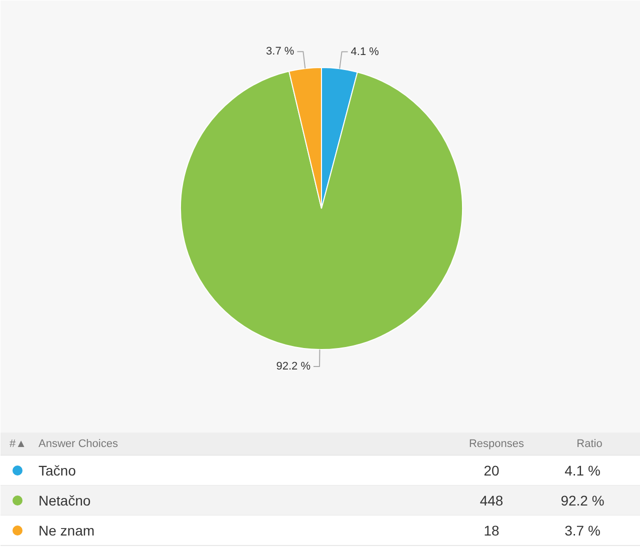  I want to click on legend-label: Tačno, so click(57, 470).